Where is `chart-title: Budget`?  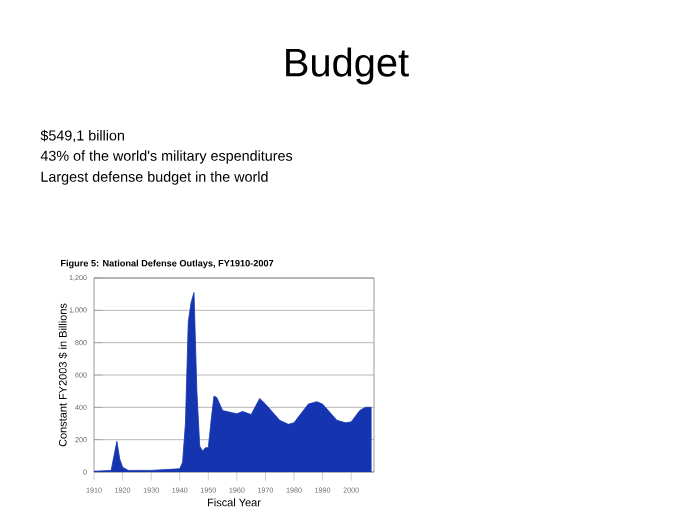 chart-title: Budget is located at coordinates (347, 66).